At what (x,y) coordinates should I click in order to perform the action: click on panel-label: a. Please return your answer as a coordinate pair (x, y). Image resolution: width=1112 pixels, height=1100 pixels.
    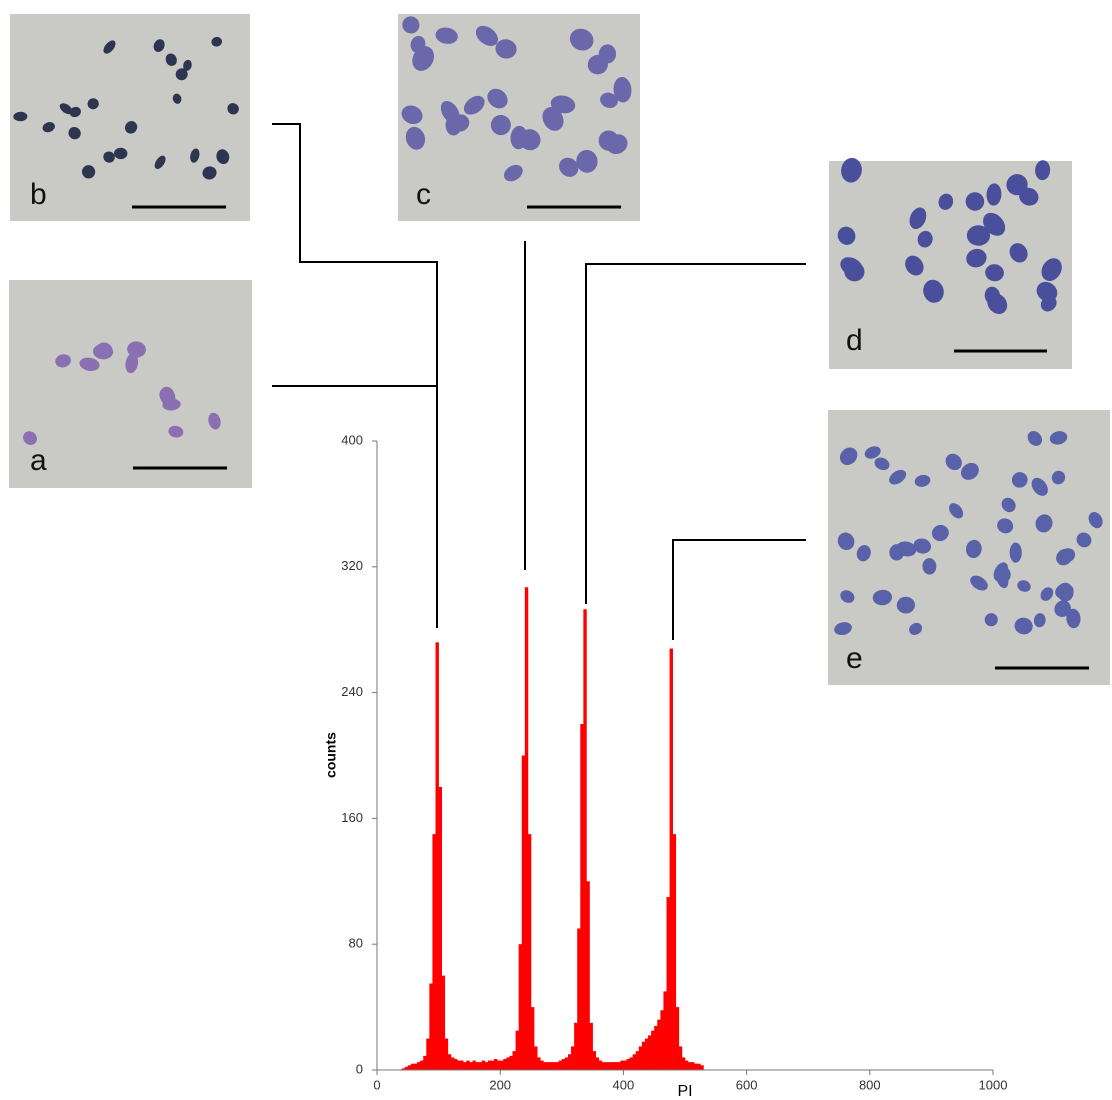
    Looking at the image, I should click on (38, 460).